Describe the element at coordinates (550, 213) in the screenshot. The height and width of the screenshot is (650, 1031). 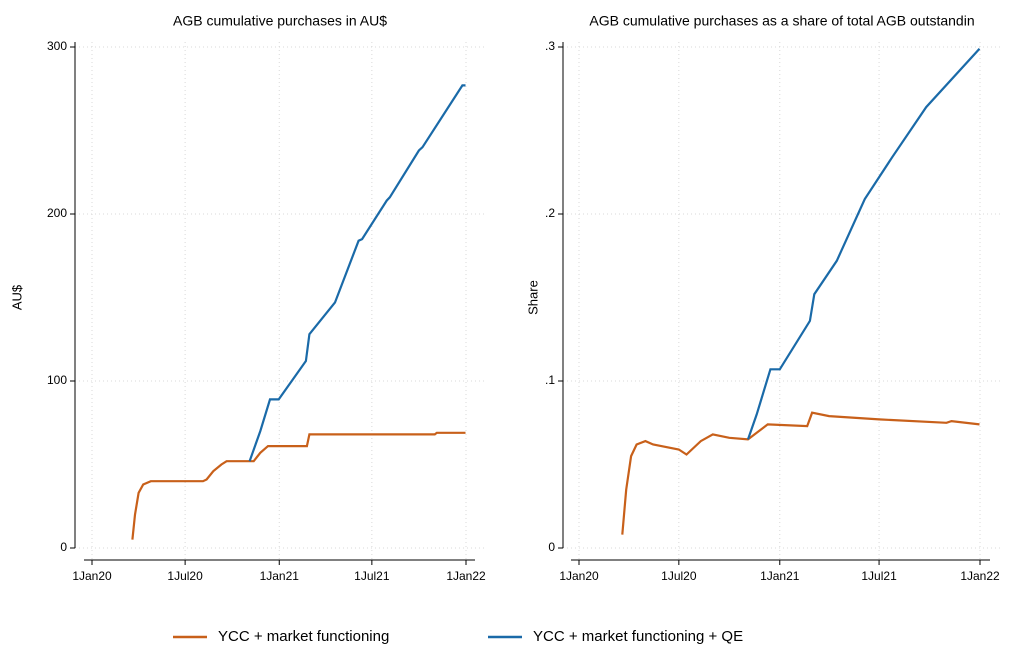
I see `y-tick-label: .2` at that location.